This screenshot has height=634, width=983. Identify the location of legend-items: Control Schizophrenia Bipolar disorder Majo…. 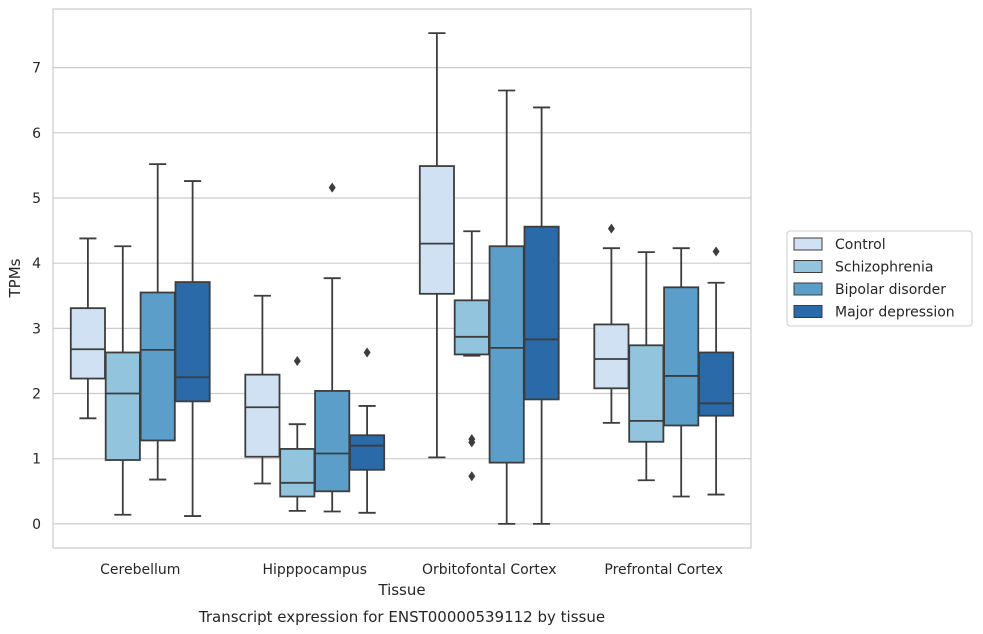
(874, 279).